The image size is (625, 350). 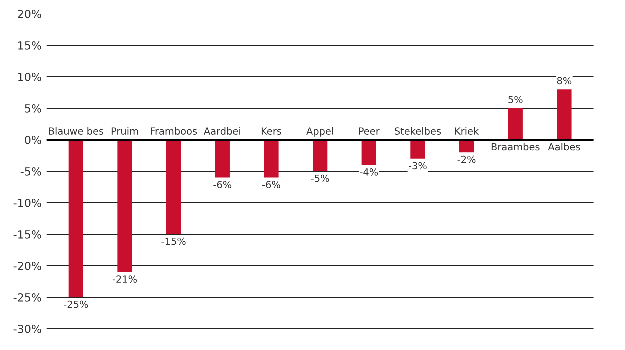 What do you see at coordinates (320, 178) in the screenshot?
I see `data-label: -5%` at bounding box center [320, 178].